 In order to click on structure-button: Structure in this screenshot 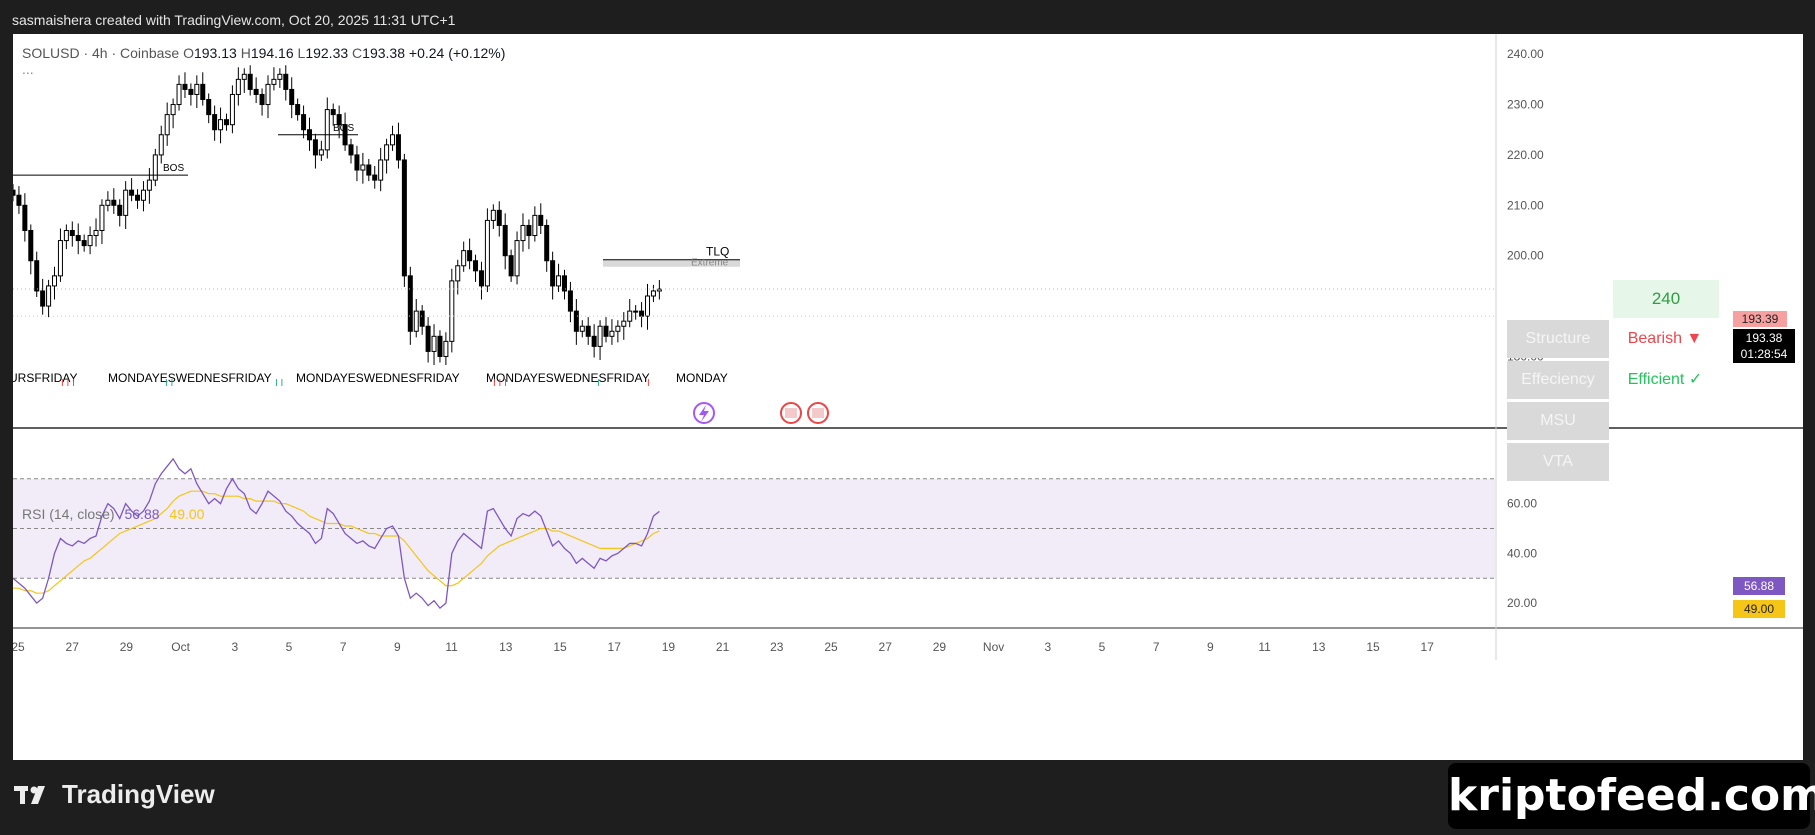, I will do `click(1558, 339)`.